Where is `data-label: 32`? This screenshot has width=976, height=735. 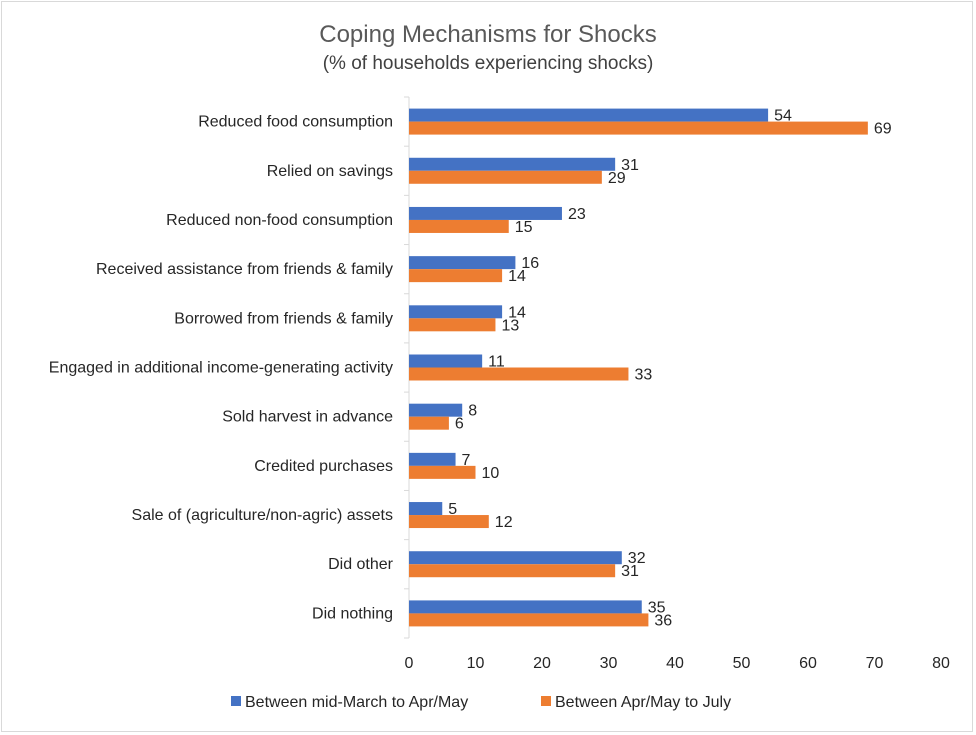 data-label: 32 is located at coordinates (637, 558).